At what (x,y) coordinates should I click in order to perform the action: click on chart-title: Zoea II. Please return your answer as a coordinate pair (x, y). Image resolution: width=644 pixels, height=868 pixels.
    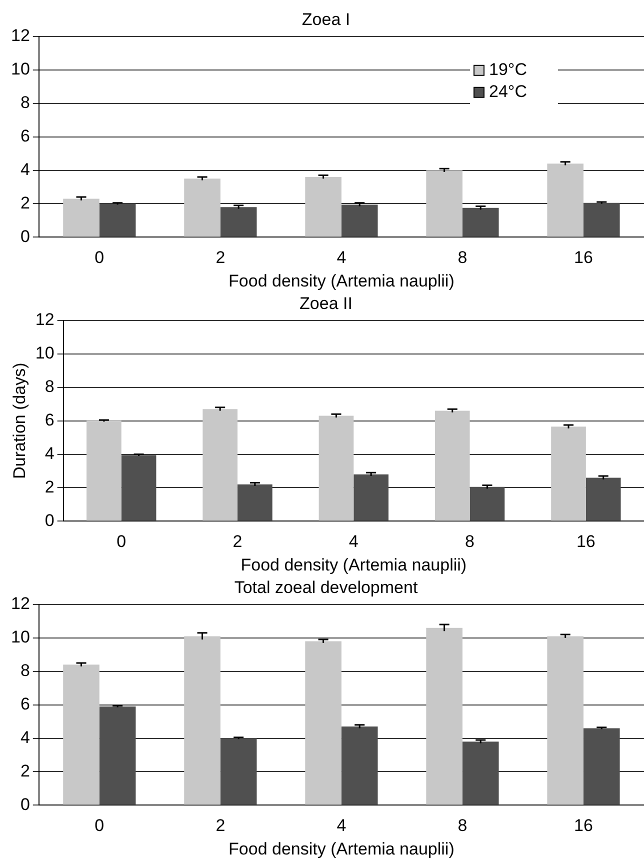
    Looking at the image, I should click on (326, 303).